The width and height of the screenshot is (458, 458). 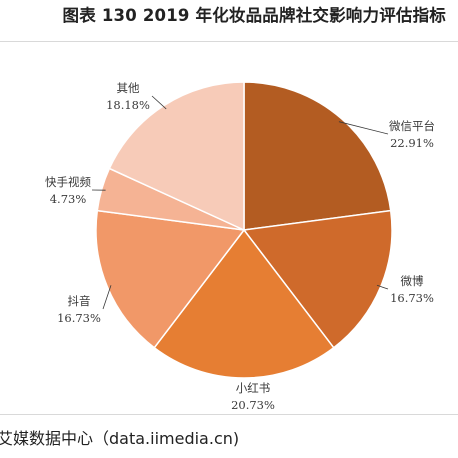 I want to click on chart-title: 图表 130 2019 年化妆品品牌社交影响力评估指标, so click(x=254, y=15).